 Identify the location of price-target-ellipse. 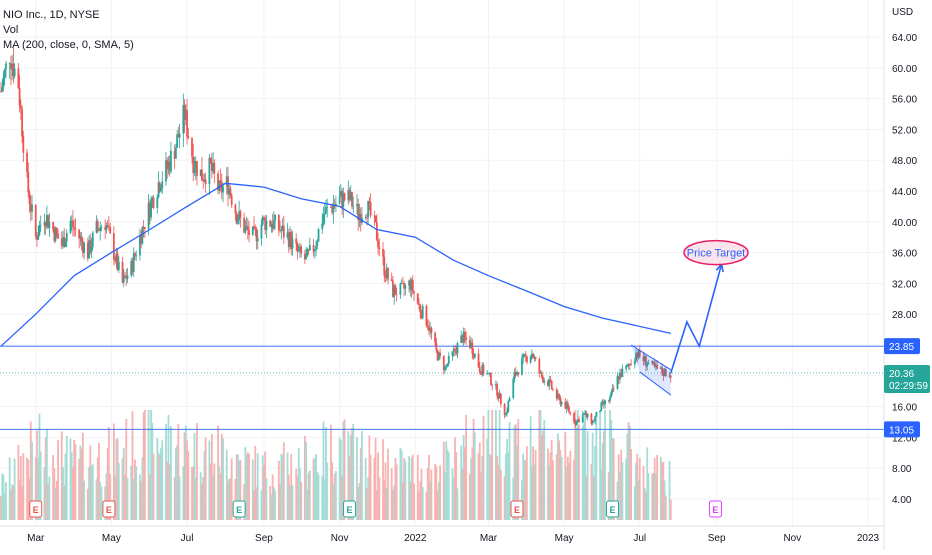
(716, 252).